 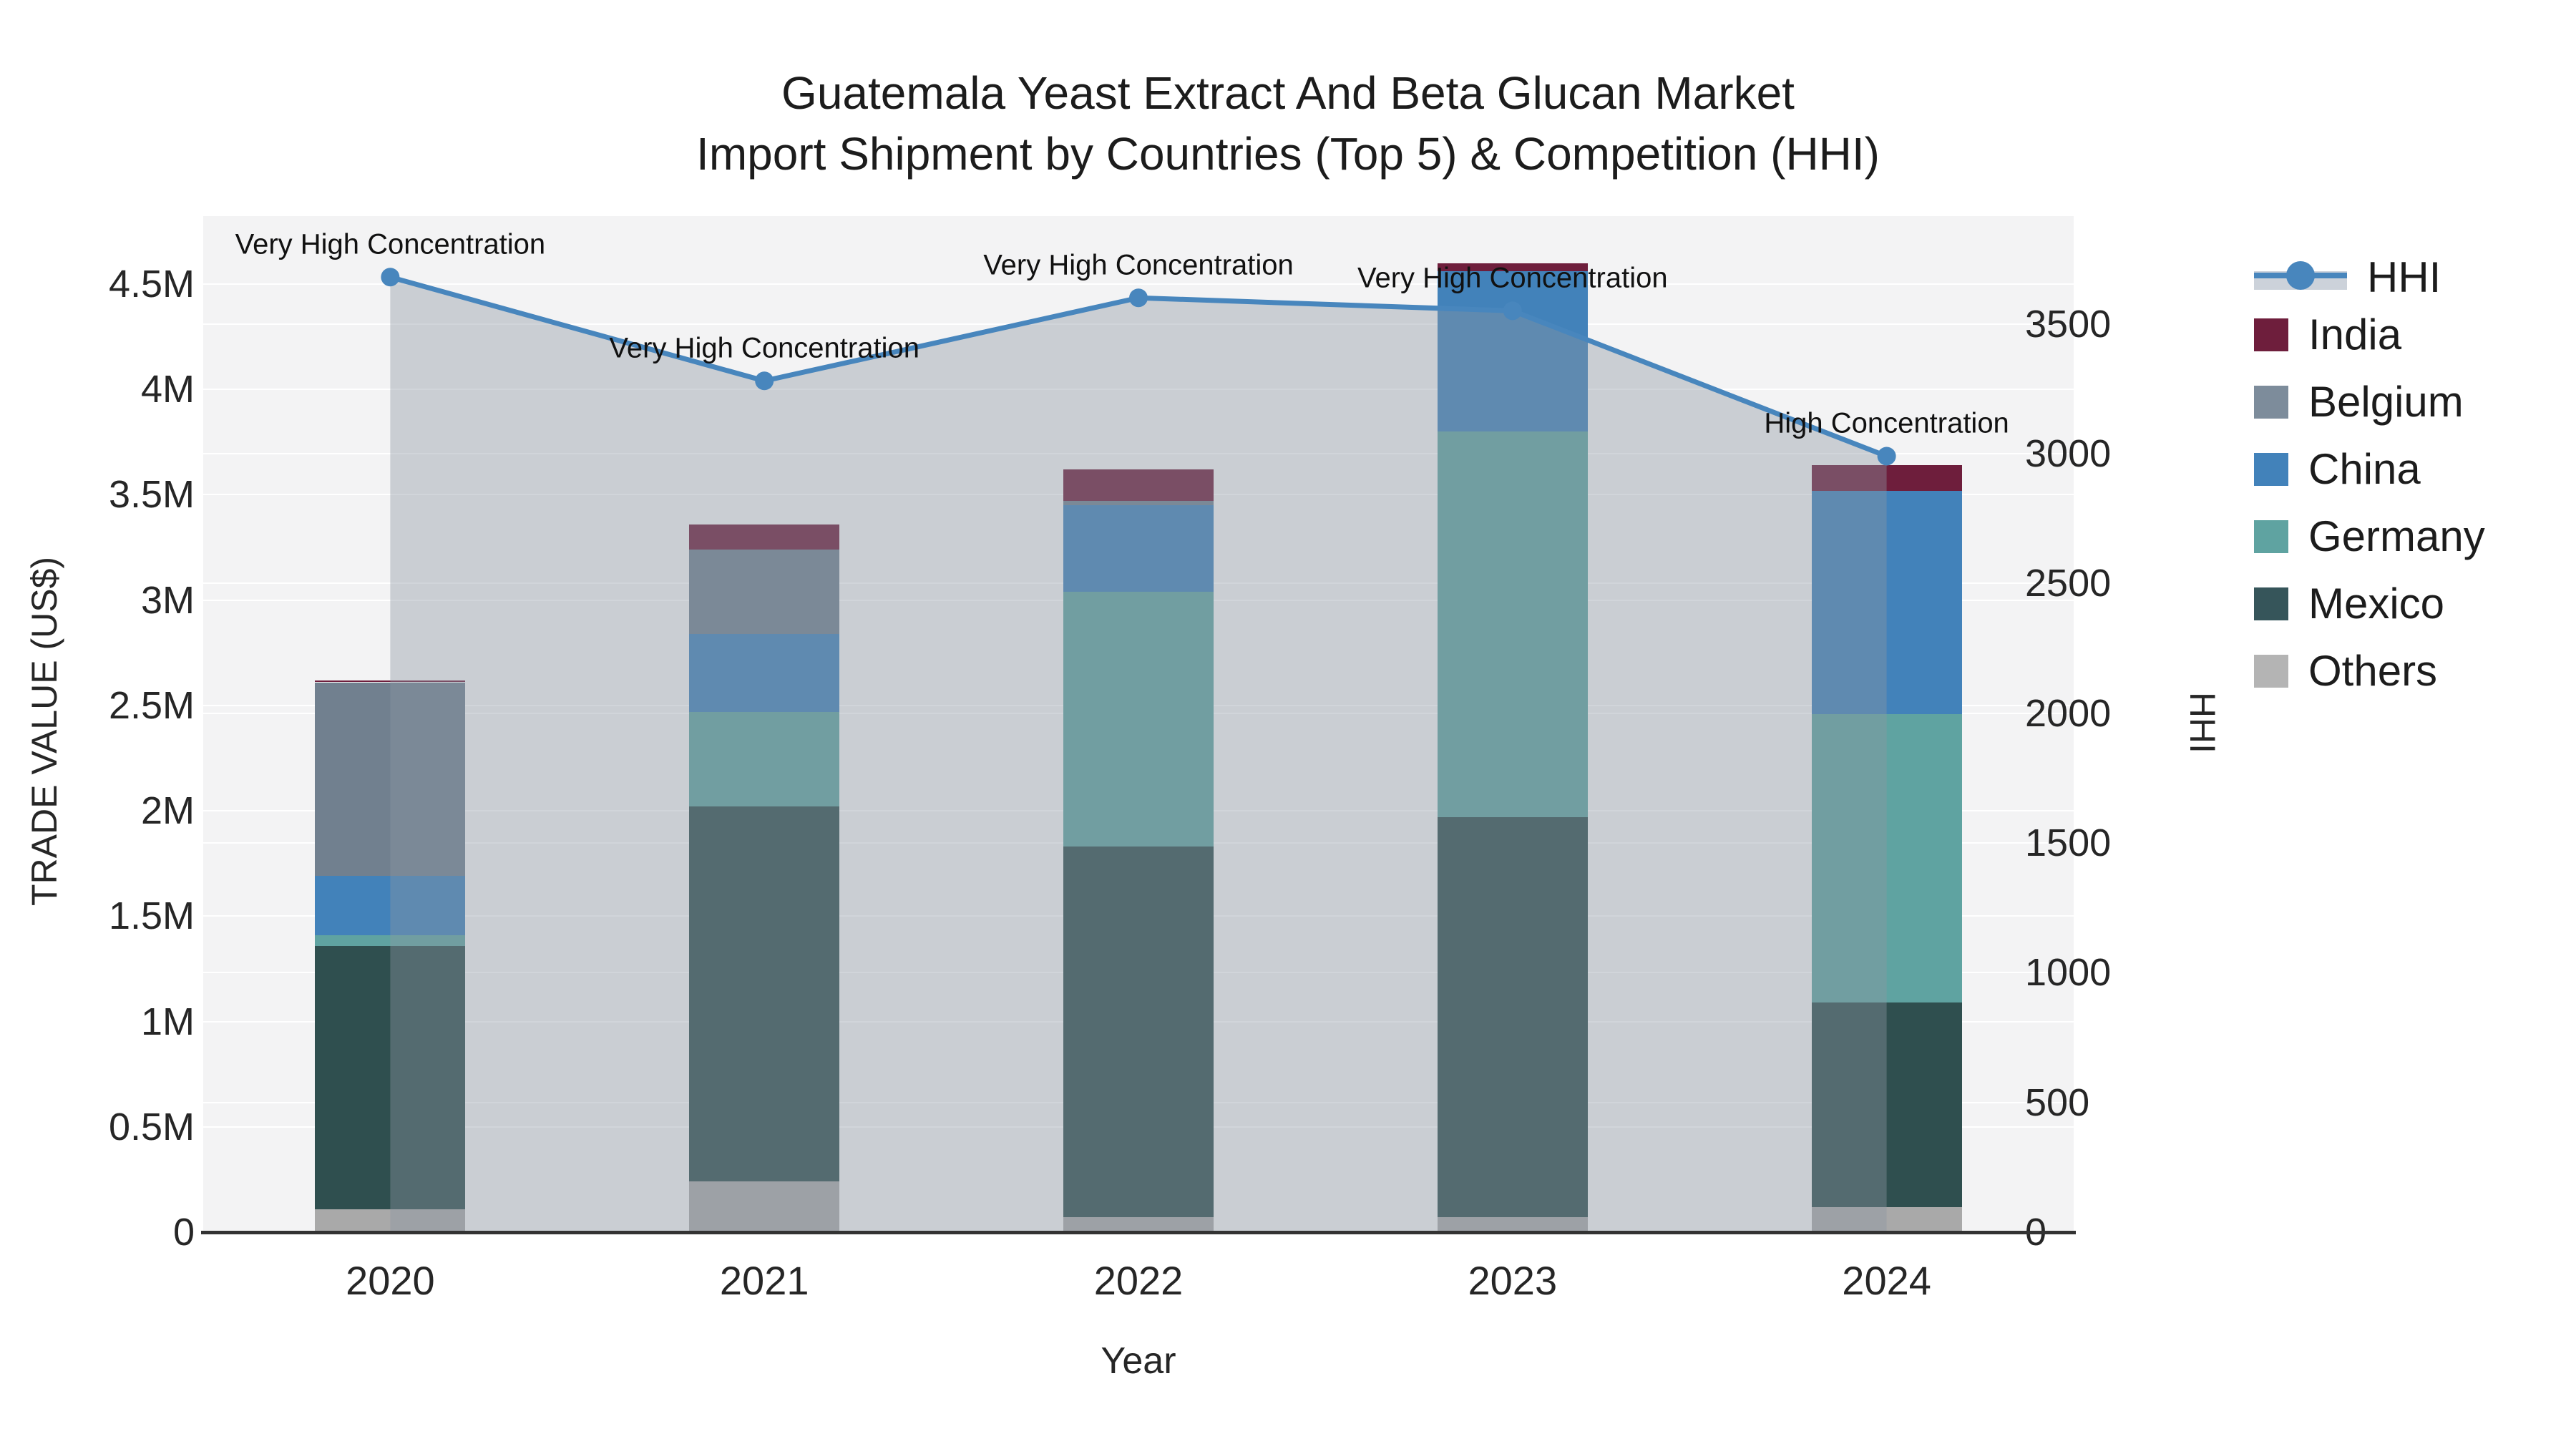 What do you see at coordinates (151, 1126) in the screenshot?
I see `y-tick-0.5M: 0.5M` at bounding box center [151, 1126].